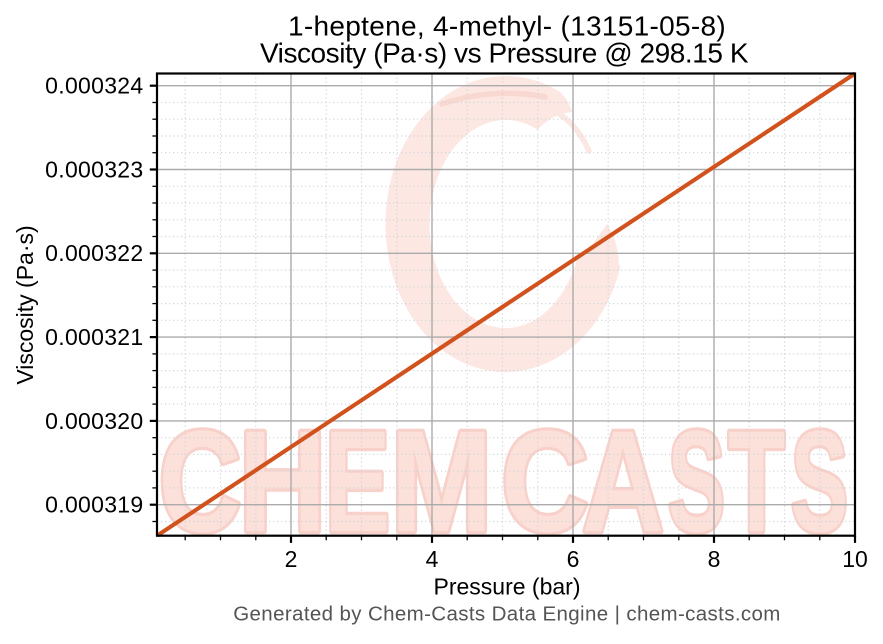 The image size is (883, 644). Describe the element at coordinates (432, 559) in the screenshot. I see `svg-text: 4` at that location.